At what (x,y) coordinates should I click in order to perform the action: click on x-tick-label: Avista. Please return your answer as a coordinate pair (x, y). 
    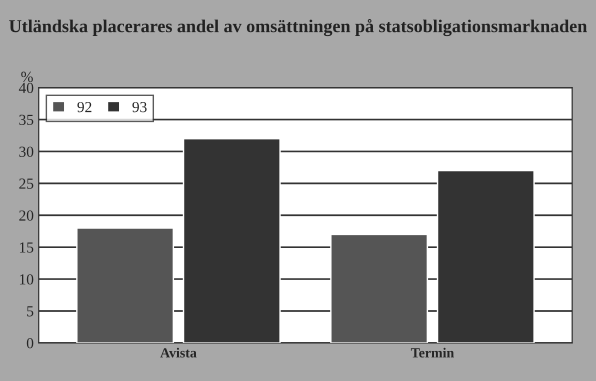
    Looking at the image, I should click on (178, 353).